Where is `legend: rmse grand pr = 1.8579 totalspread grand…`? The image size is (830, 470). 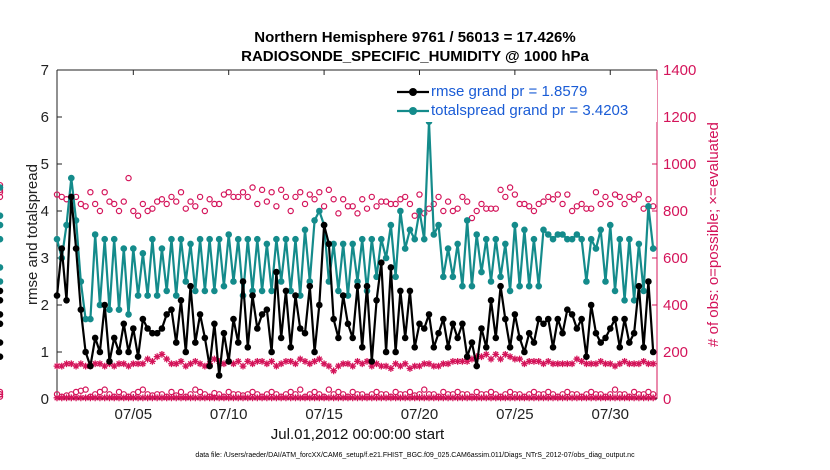 legend: rmse grand pr = 1.8579 totalspread grand… is located at coordinates (525, 101).